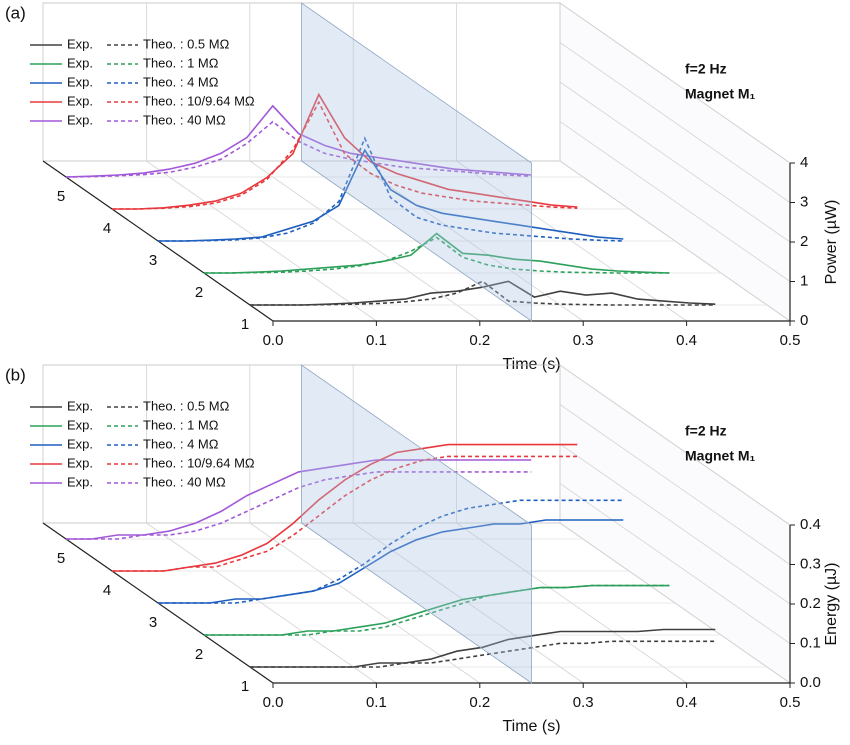 The height and width of the screenshot is (745, 850). Describe the element at coordinates (831, 603) in the screenshot. I see `y-axis-label: Energy (µJ)` at that location.